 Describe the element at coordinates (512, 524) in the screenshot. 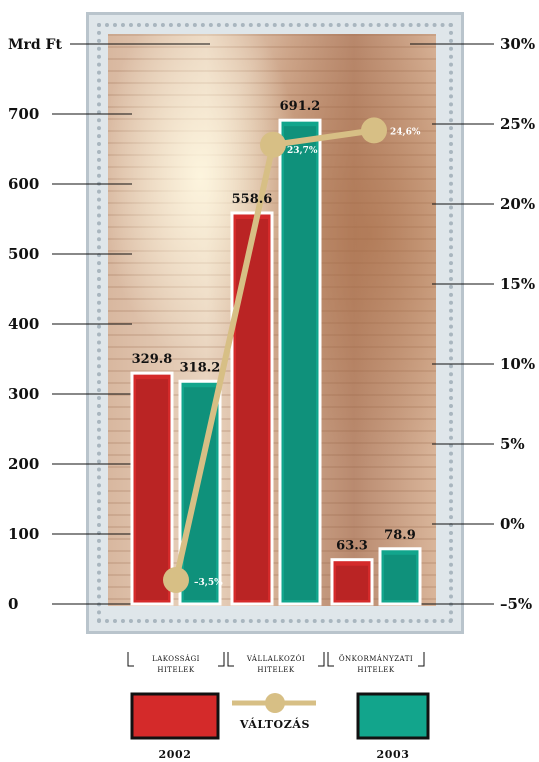

I see `right-tick-label: 0%` at that location.